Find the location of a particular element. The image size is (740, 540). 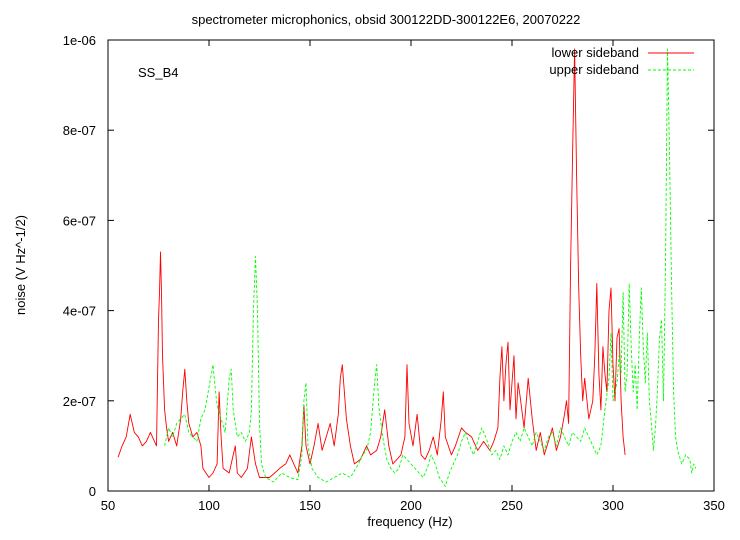

x-tick-label: 350 is located at coordinates (714, 505).